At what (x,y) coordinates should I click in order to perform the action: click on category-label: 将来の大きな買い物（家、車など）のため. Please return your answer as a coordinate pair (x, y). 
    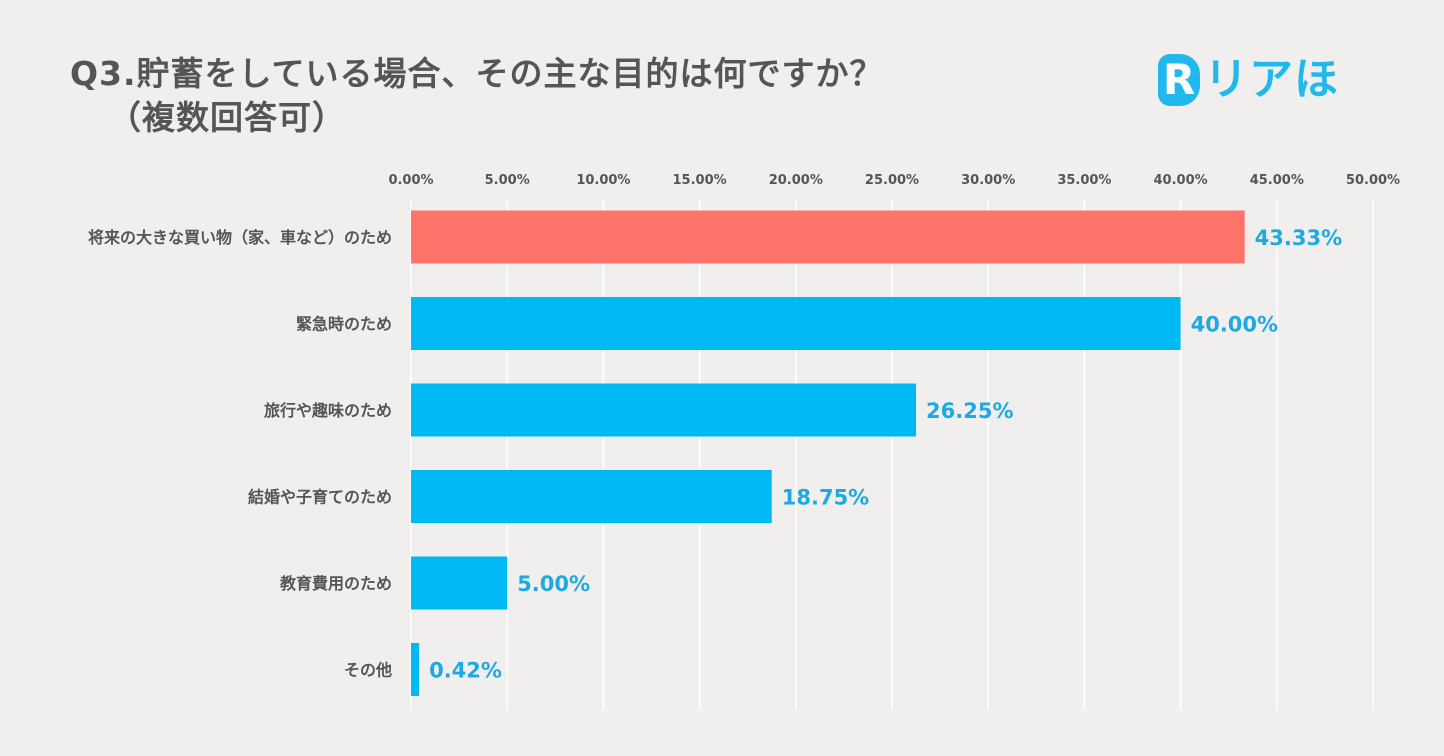
    Looking at the image, I should click on (240, 237).